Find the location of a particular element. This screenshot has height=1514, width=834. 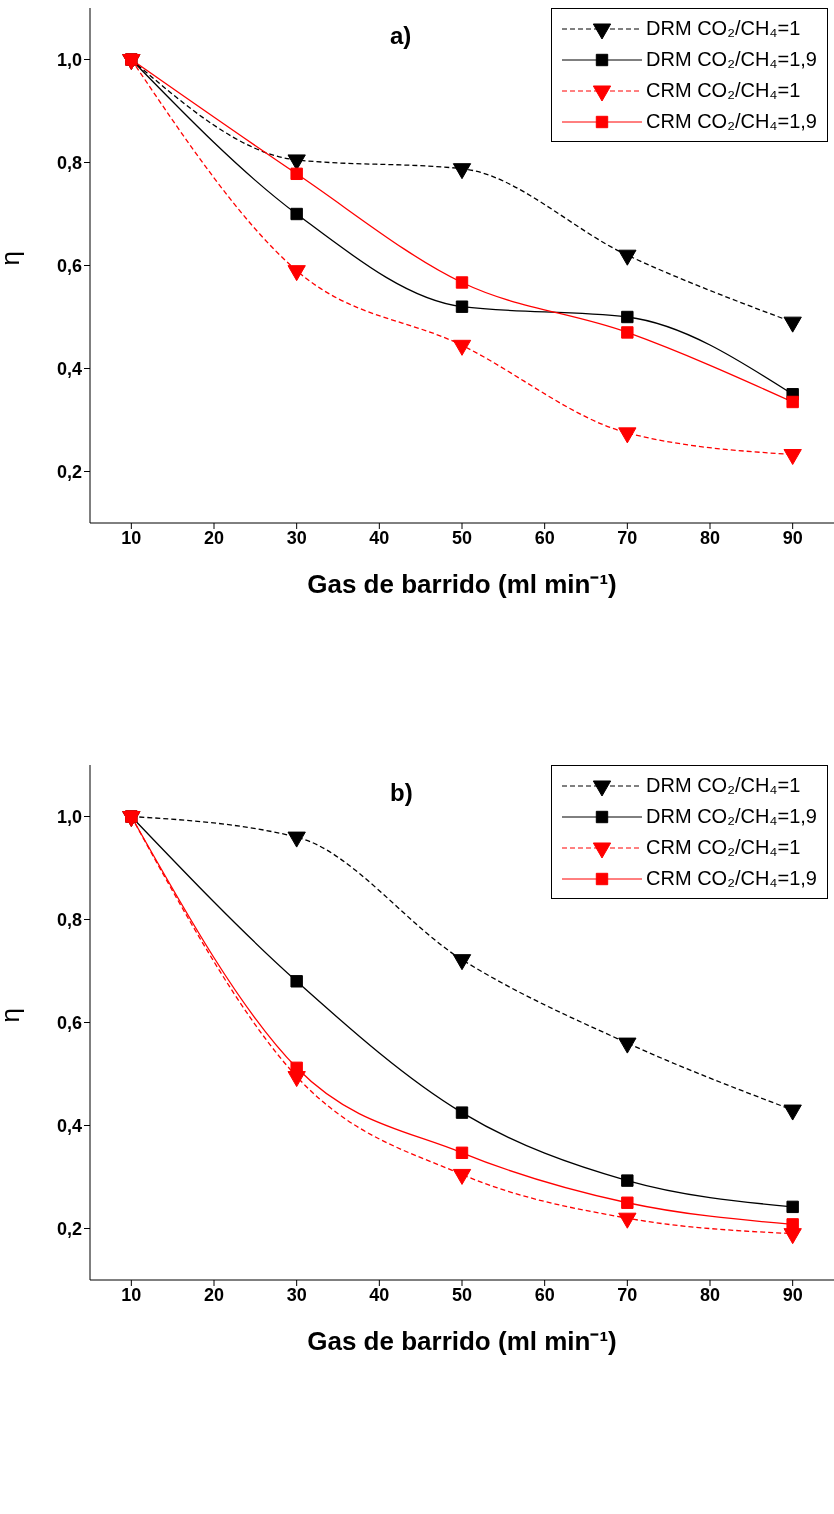

annotation: a) is located at coordinates (401, 36).